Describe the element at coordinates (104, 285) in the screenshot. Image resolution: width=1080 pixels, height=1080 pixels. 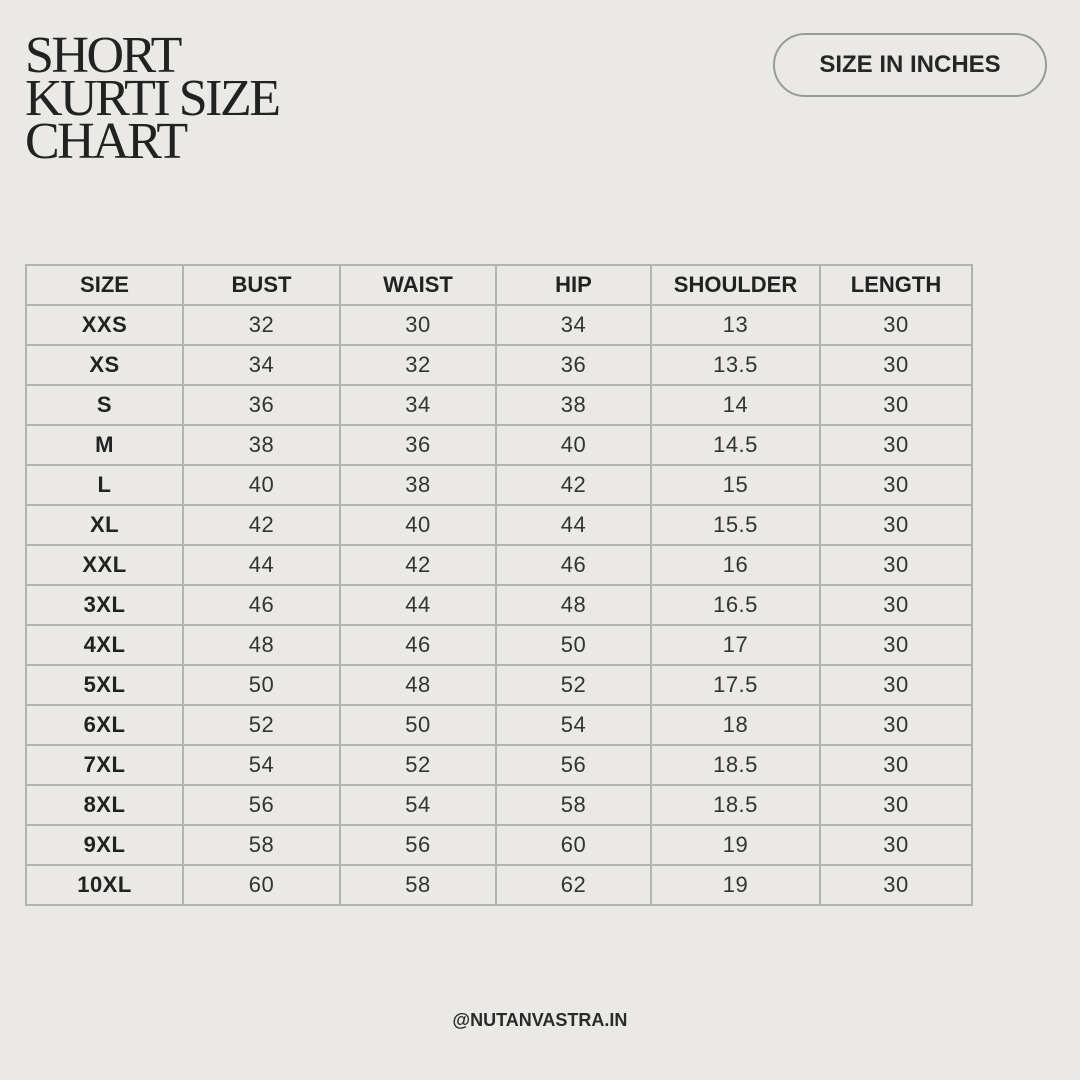
I see `column-header: SIZE` at that location.